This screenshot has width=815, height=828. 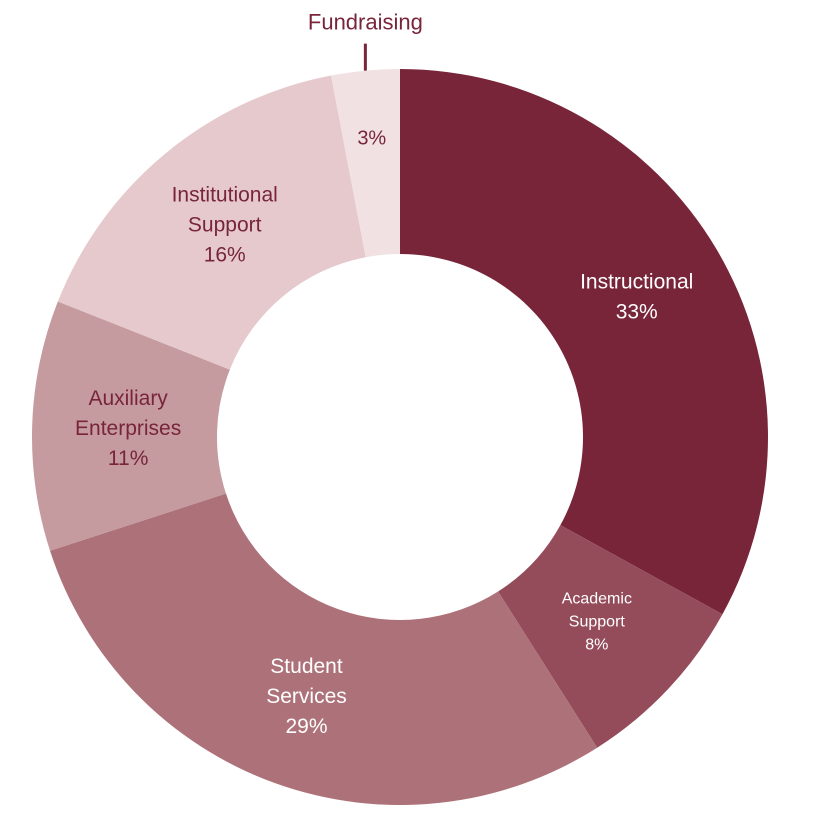 What do you see at coordinates (365, 40) in the screenshot?
I see `callouts: Fundraising` at bounding box center [365, 40].